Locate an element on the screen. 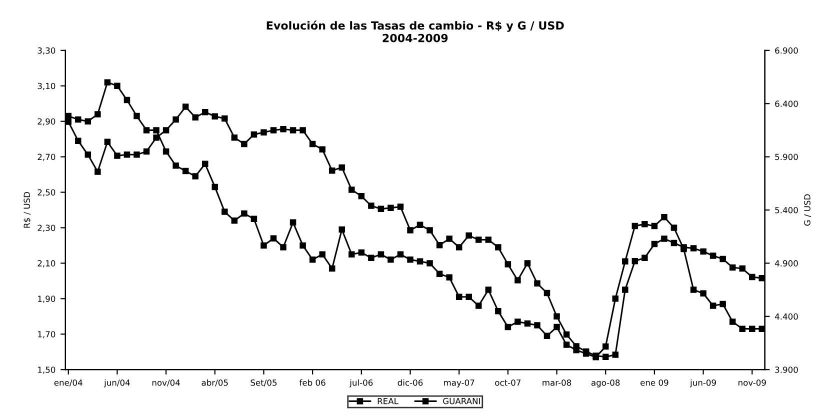  legend-label: REAL is located at coordinates (388, 401).